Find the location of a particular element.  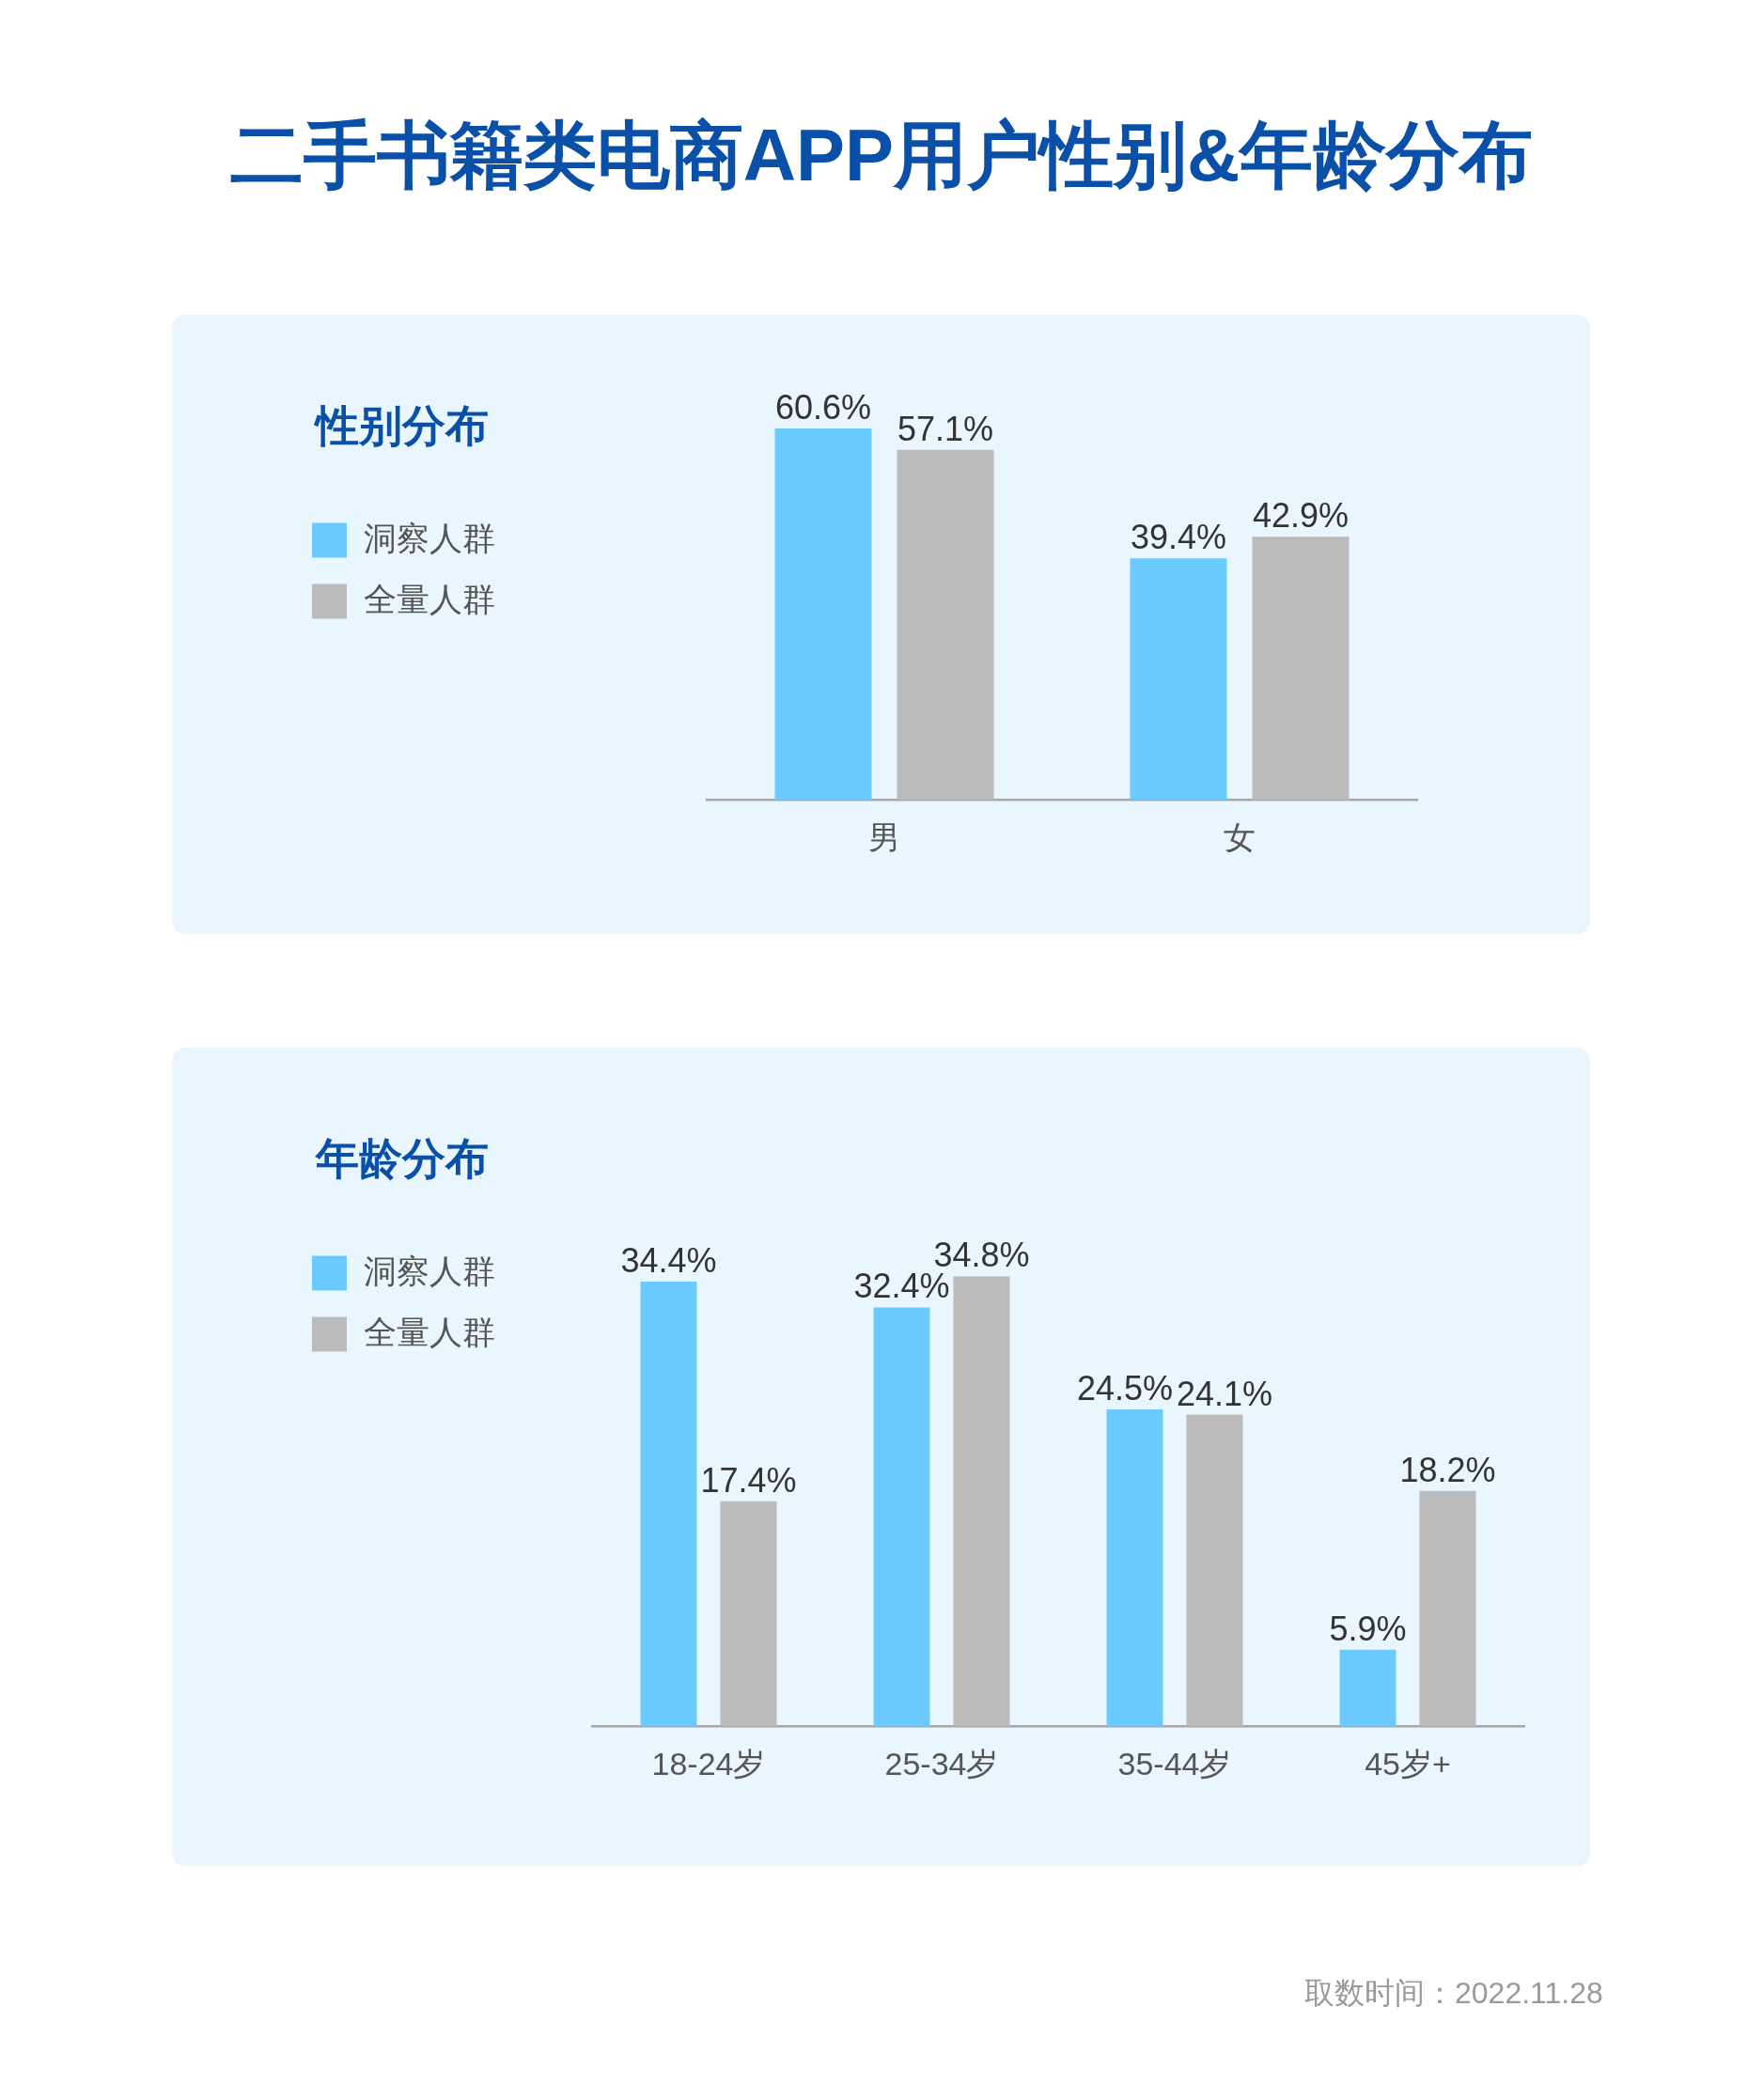

chart-subtitle: 性别分布 is located at coordinates (402, 426).